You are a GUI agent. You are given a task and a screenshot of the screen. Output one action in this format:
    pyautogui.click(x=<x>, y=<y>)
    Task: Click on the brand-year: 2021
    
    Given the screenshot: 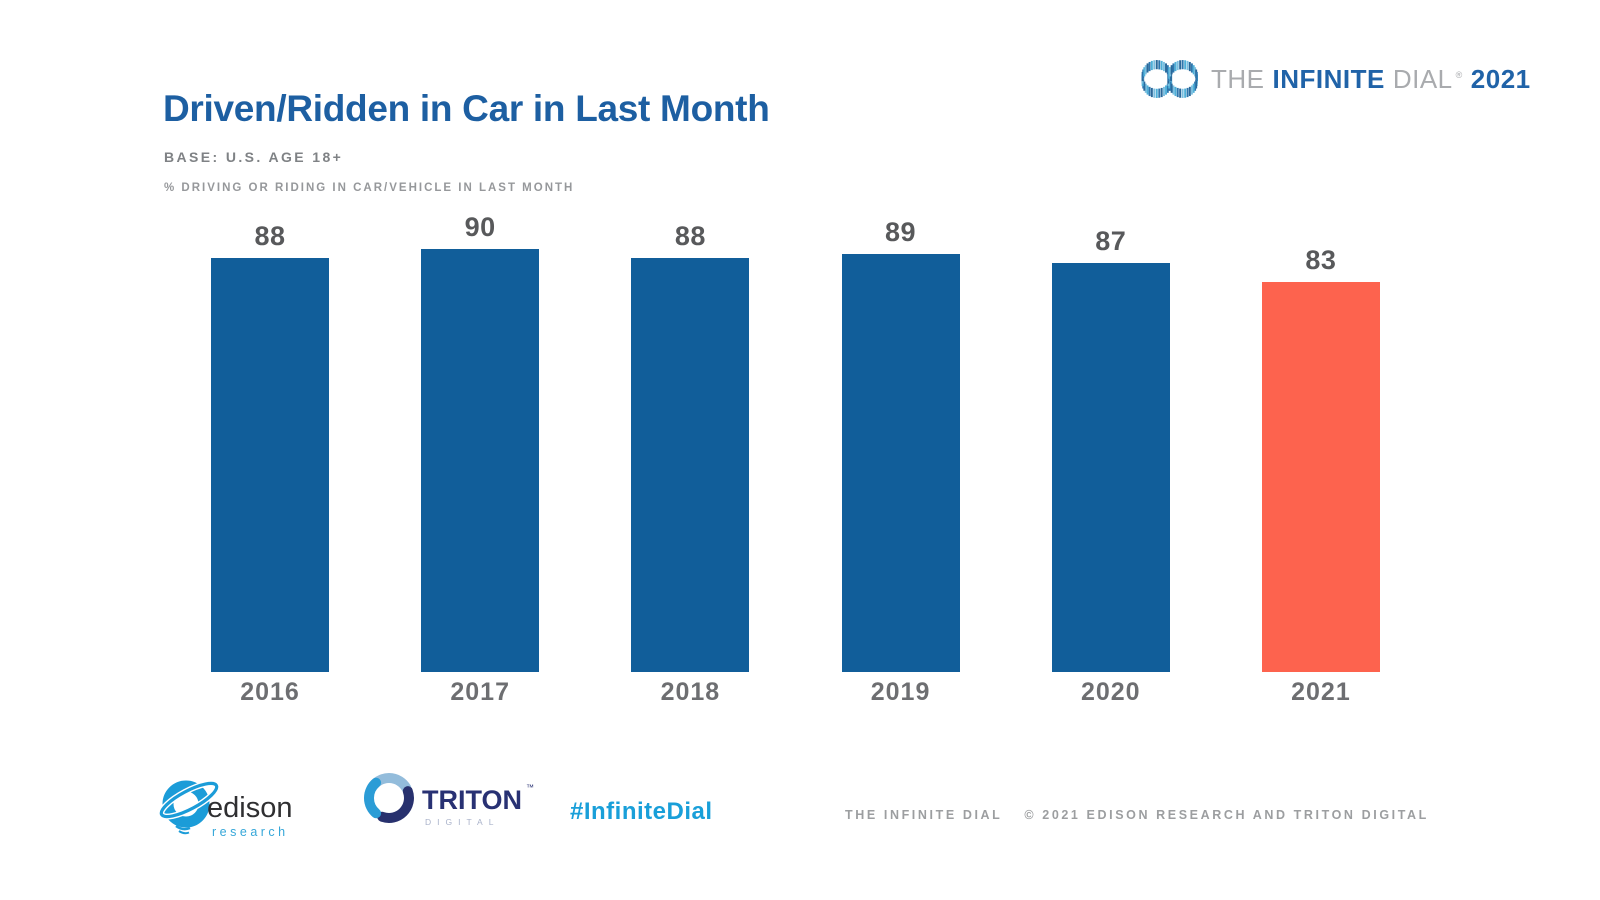 What is the action you would take?
    pyautogui.click(x=1500, y=78)
    